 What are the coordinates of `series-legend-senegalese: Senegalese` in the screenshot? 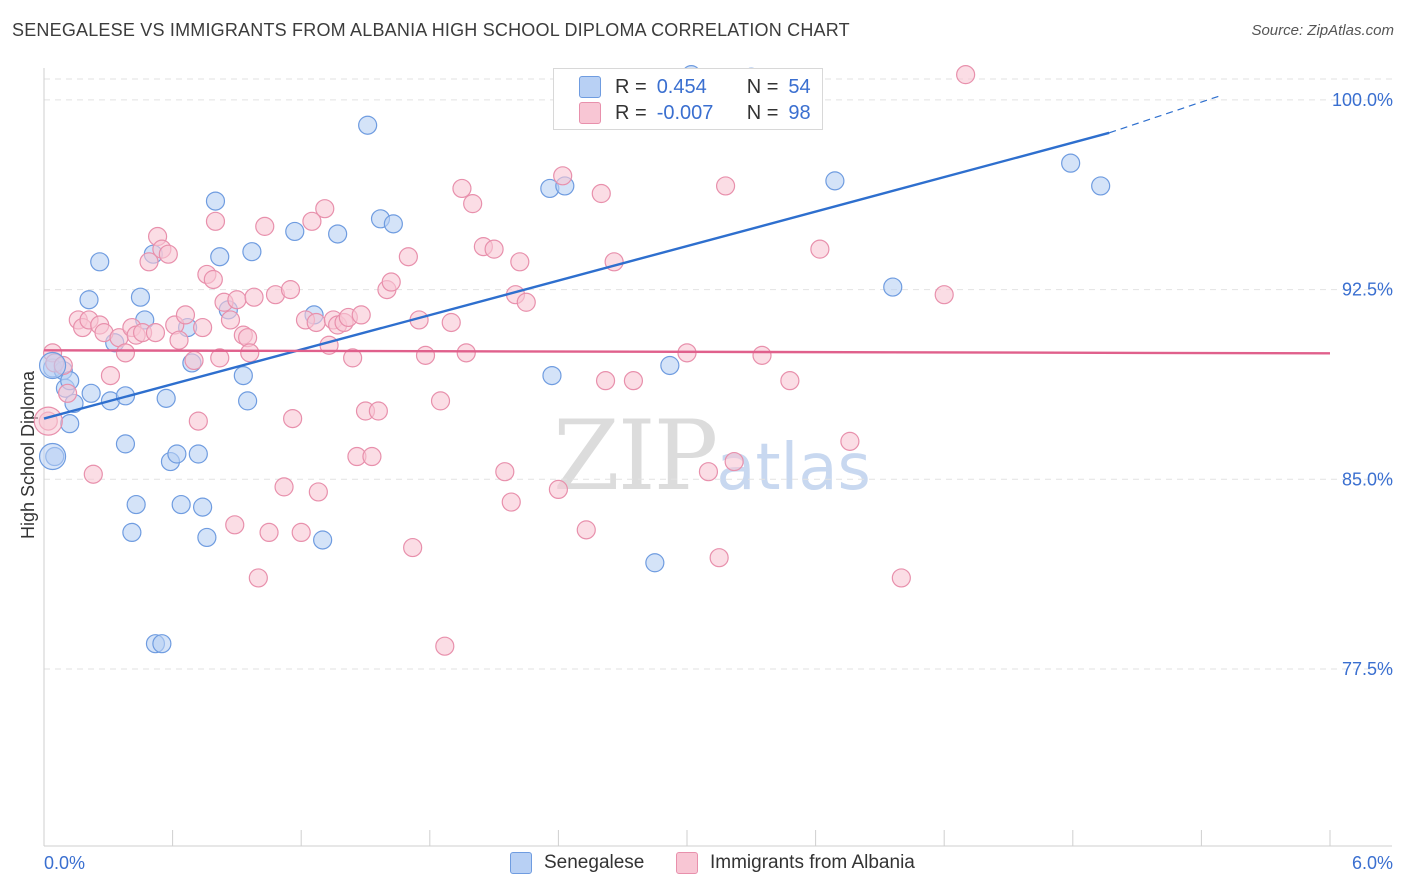 It's located at (577, 863).